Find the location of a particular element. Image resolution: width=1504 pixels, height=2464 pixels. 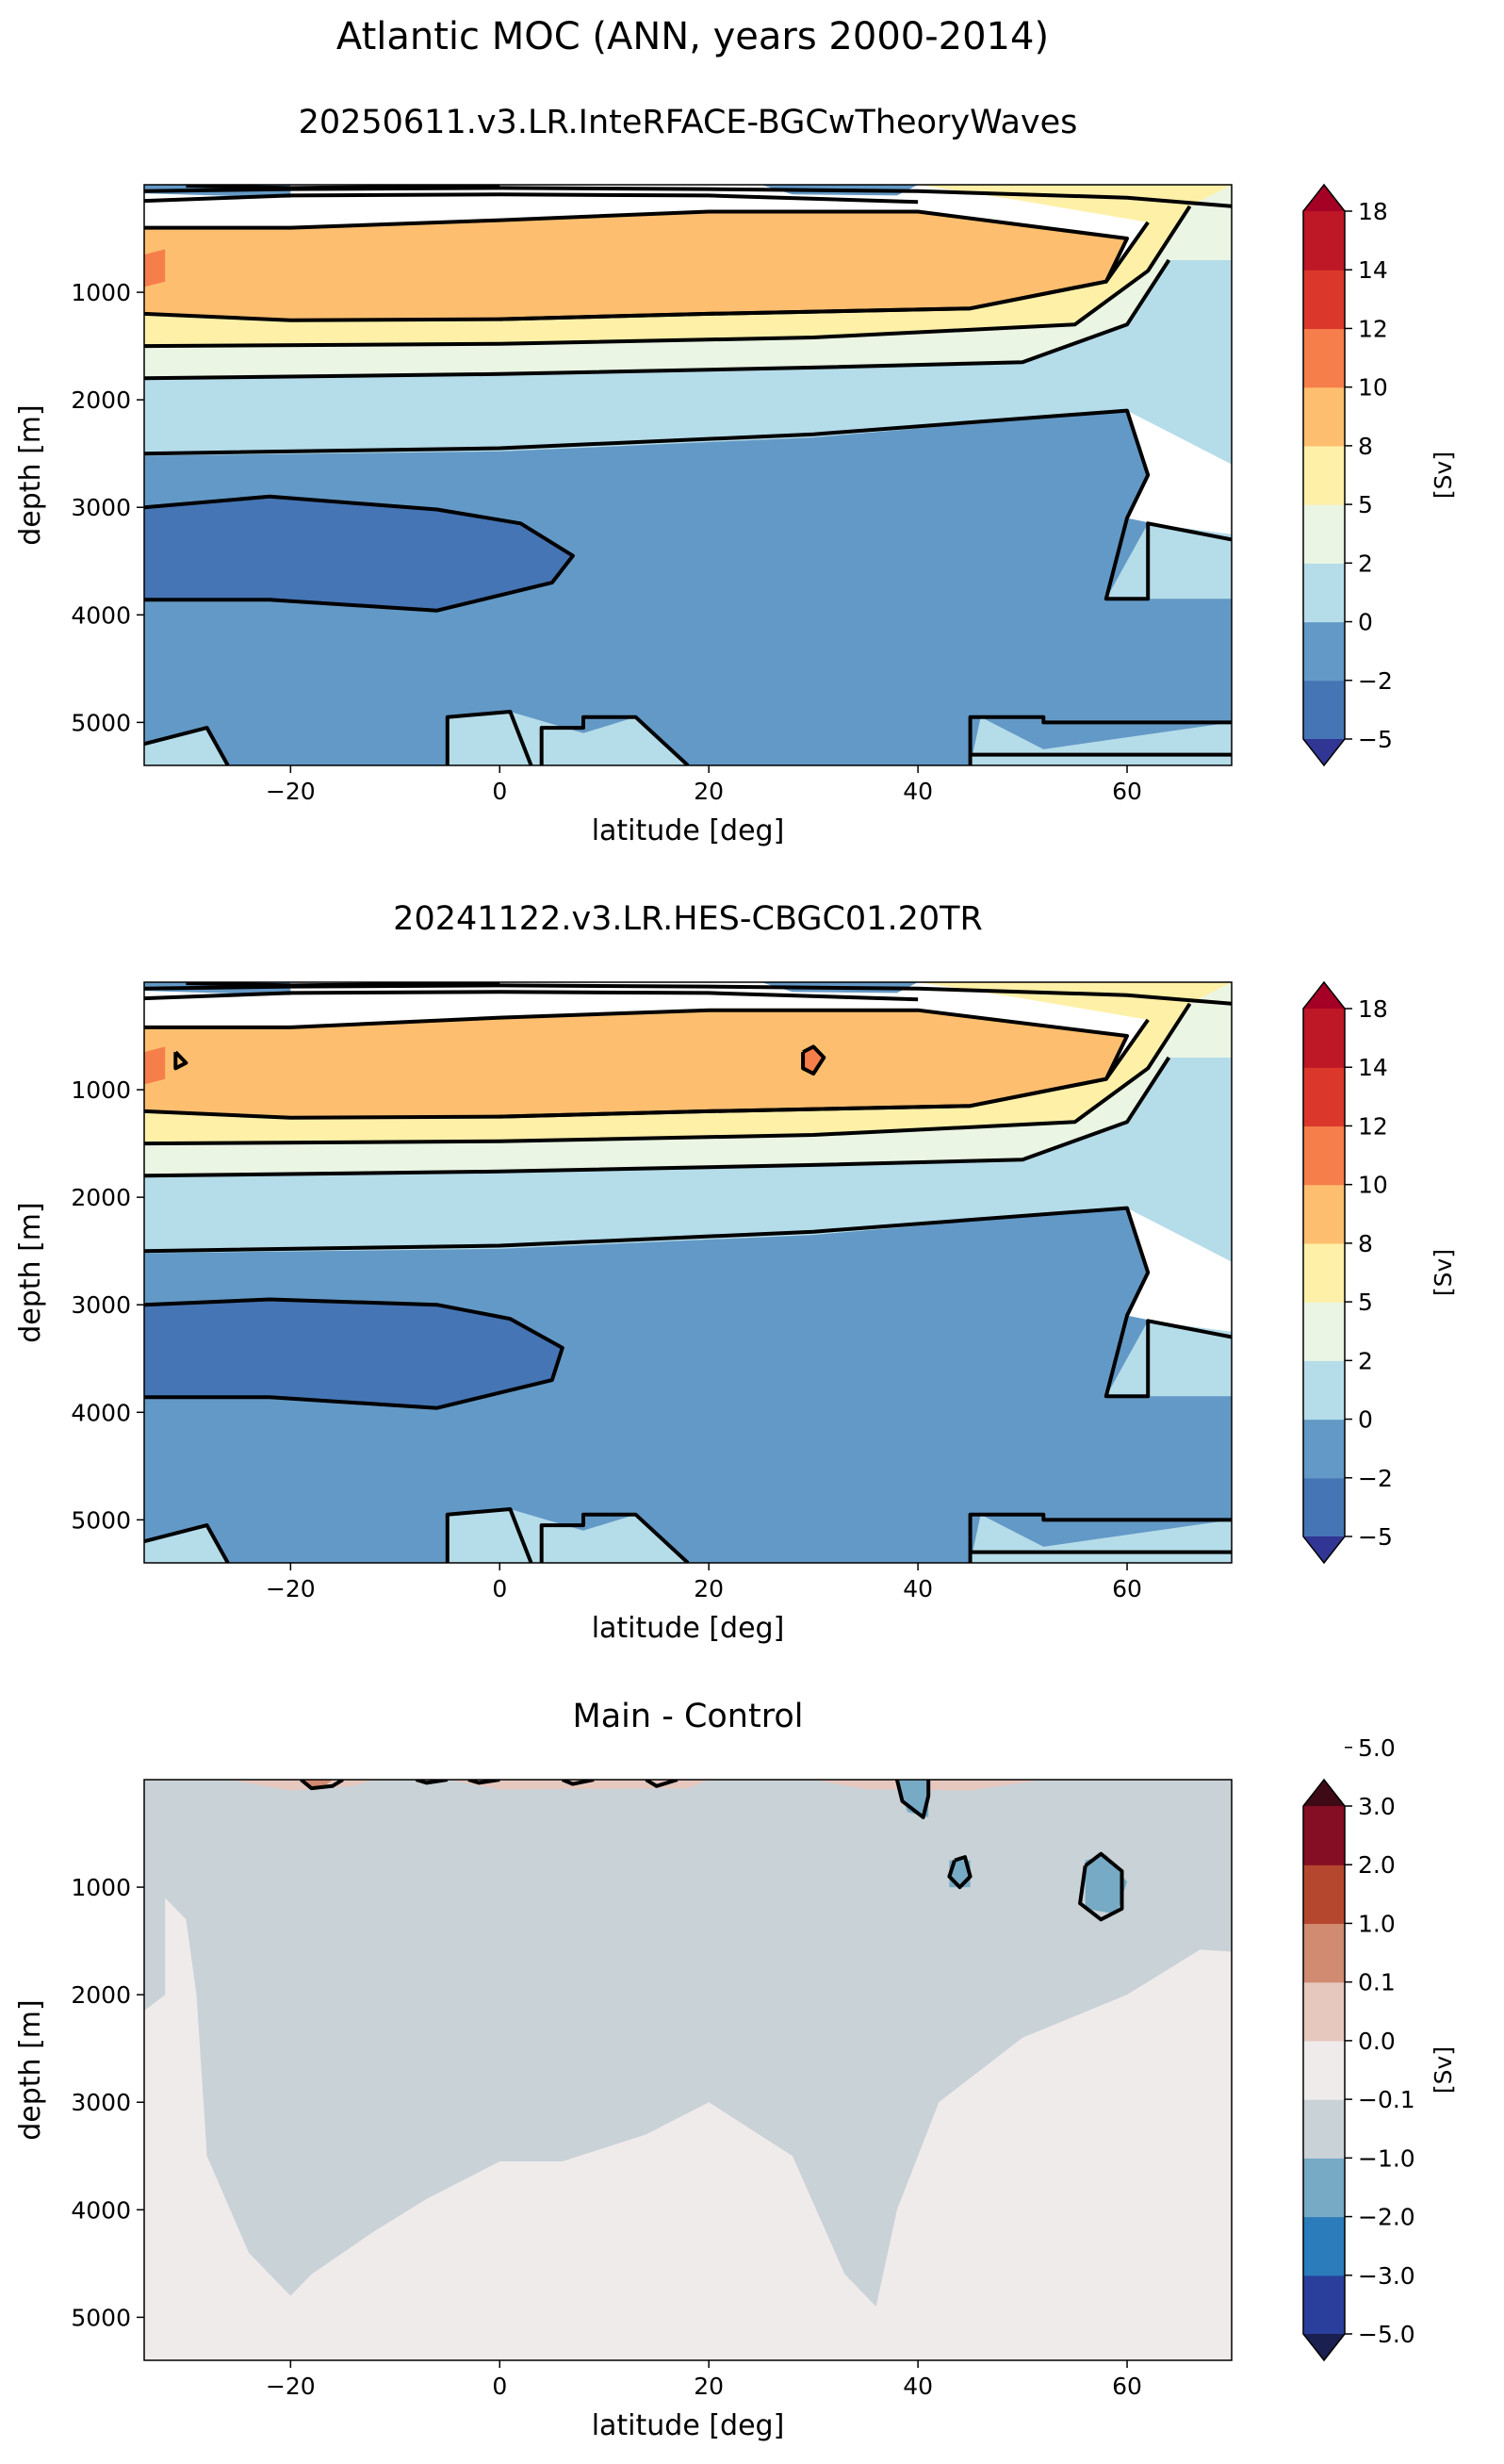

colorbar-tick-label: 3.0 is located at coordinates (1377, 1806).